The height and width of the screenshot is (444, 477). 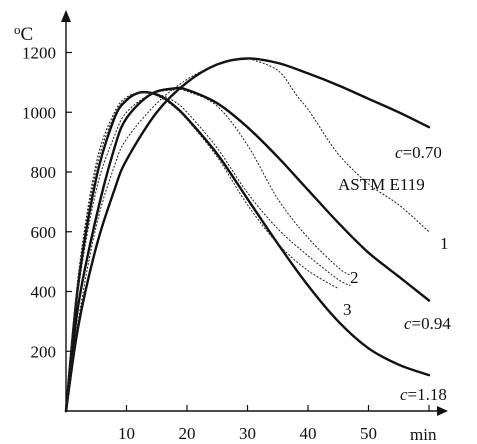 I want to click on y-tick-label: 800, so click(x=44, y=172).